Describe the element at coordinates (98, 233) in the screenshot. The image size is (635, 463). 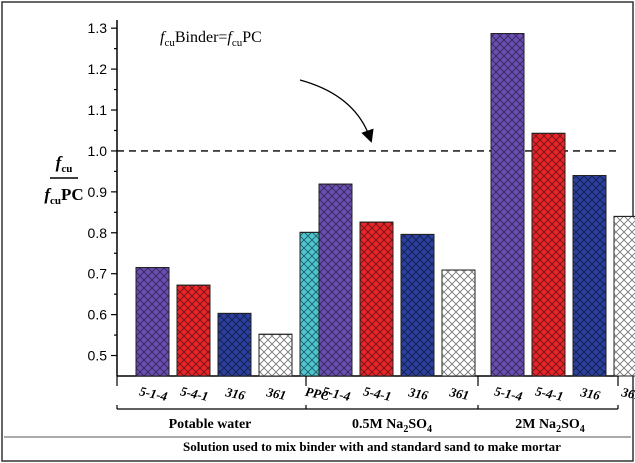
I see `y-tick-label: 0.8` at that location.